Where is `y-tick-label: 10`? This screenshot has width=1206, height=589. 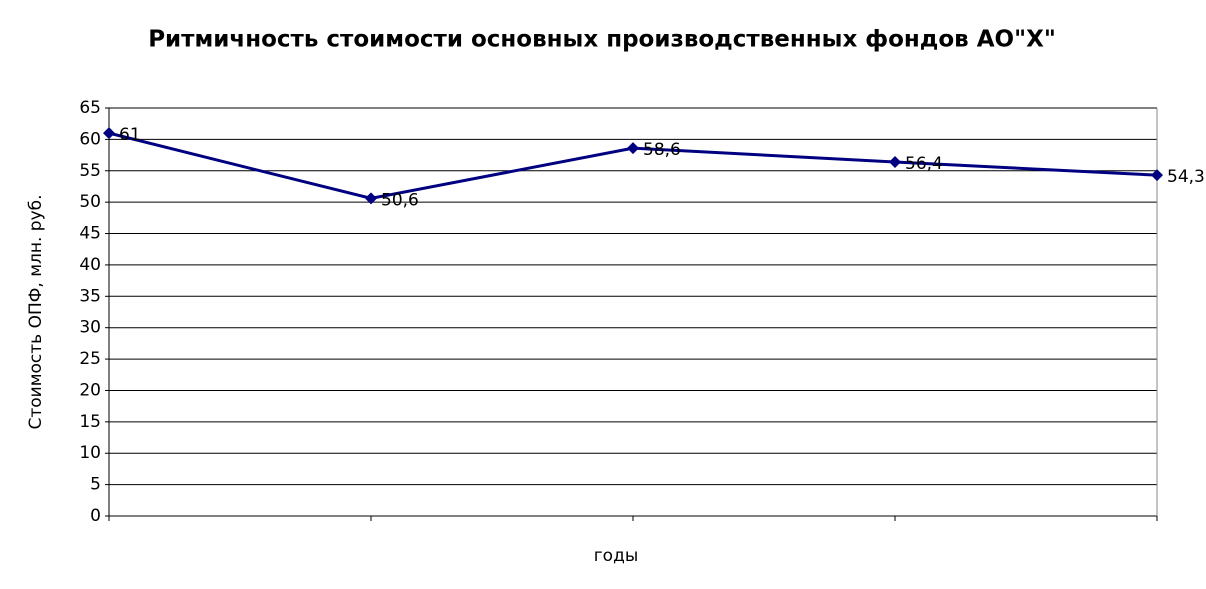 y-tick-label: 10 is located at coordinates (90, 453).